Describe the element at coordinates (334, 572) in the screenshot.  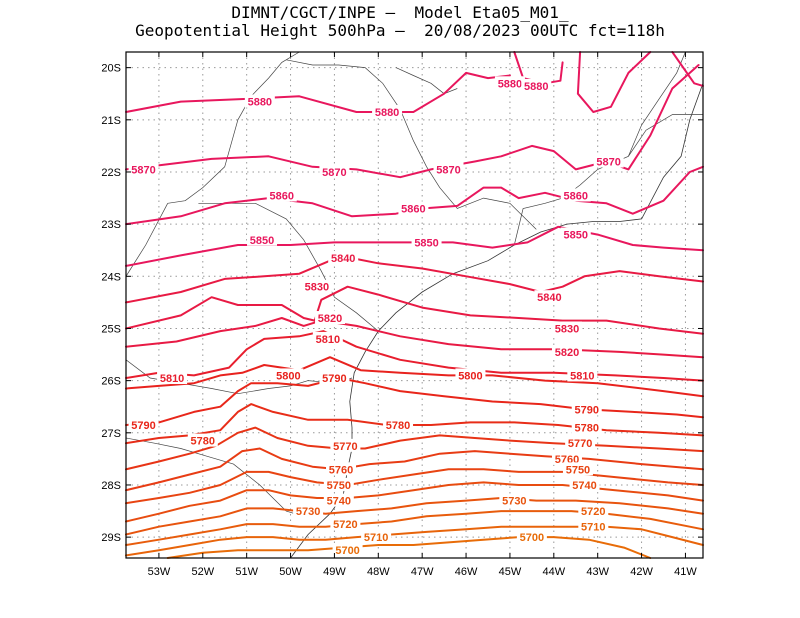
I see `lon-tick-label: 49W` at that location.